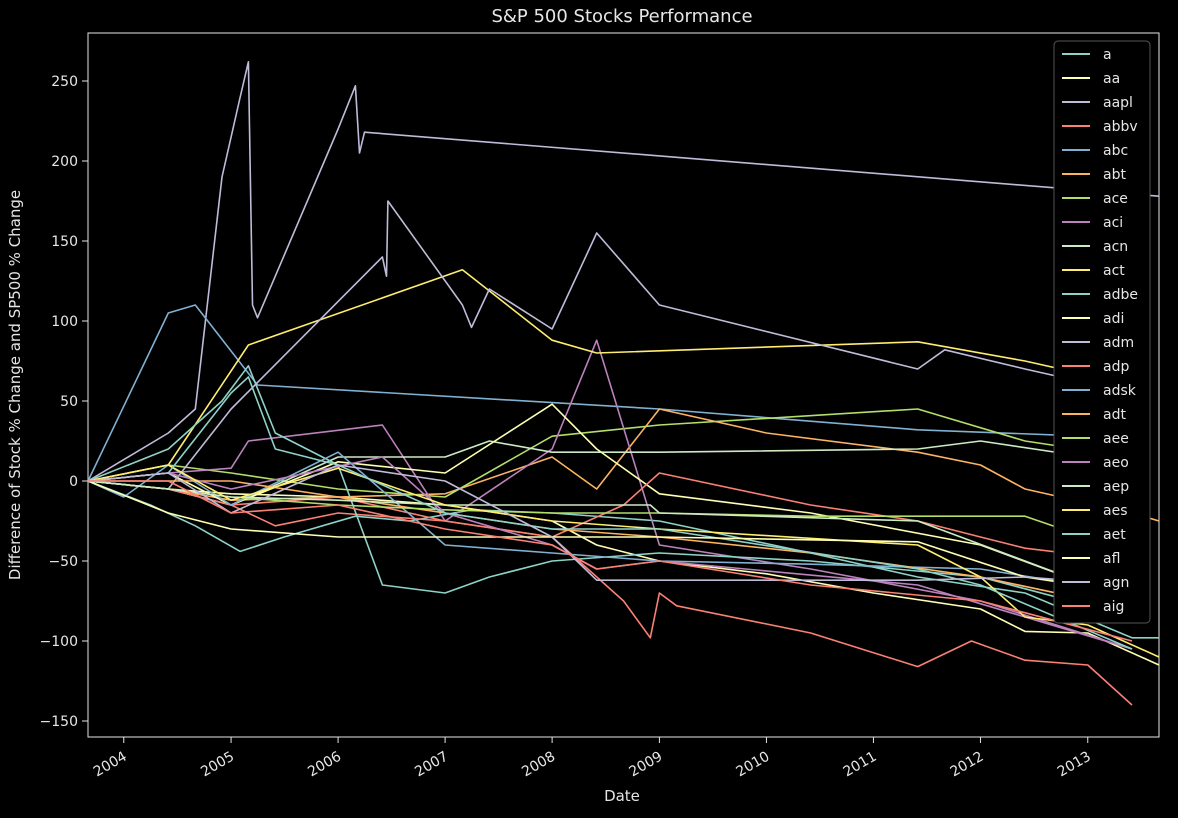 This screenshot has height=818, width=1178. I want to click on legend-label-adi: adi, so click(1113, 319).